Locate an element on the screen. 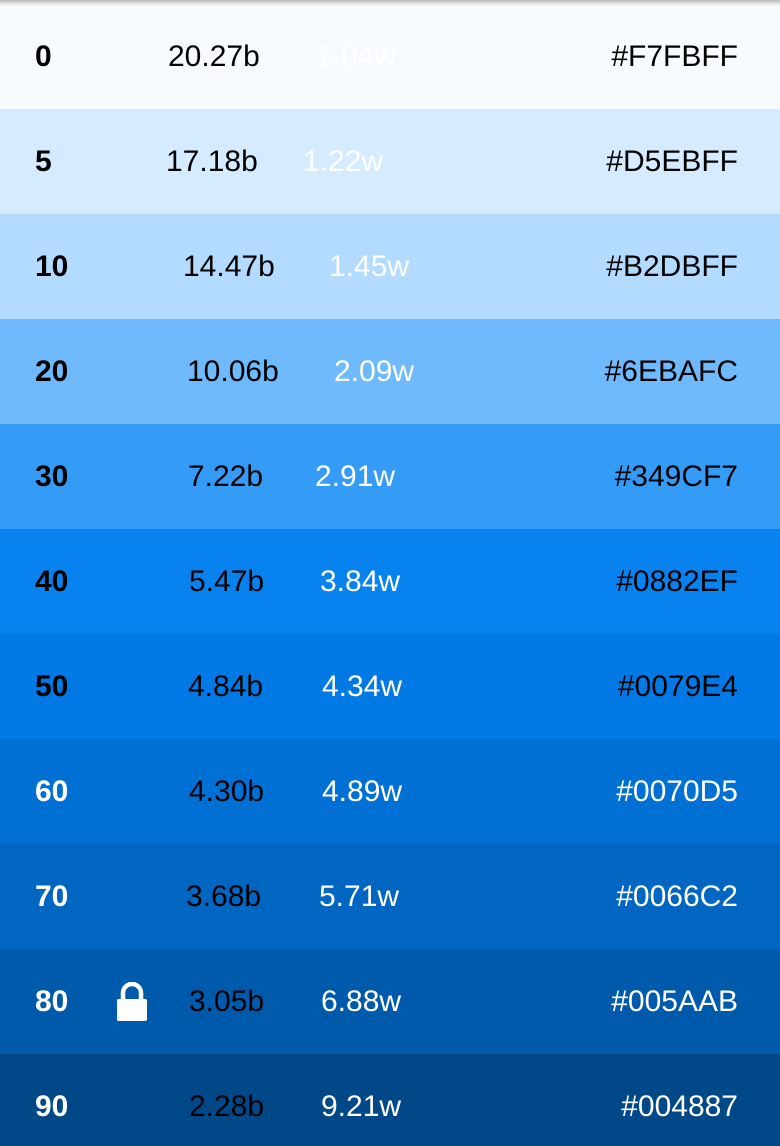 The height and width of the screenshot is (1146, 780). hex-code: #F7FBFF is located at coordinates (674, 56).